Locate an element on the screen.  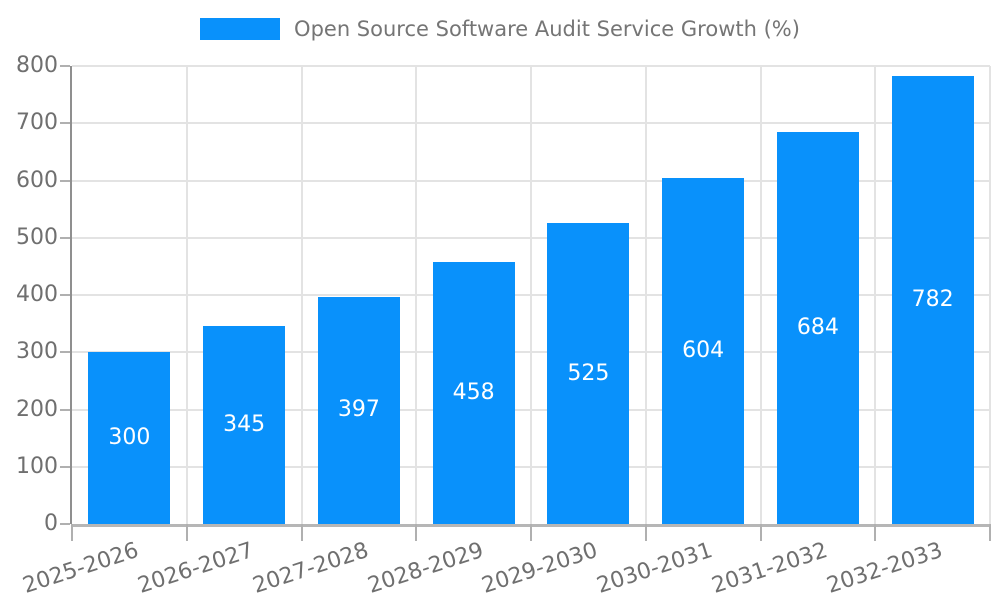
y-tick-label: 400 is located at coordinates (37, 294).